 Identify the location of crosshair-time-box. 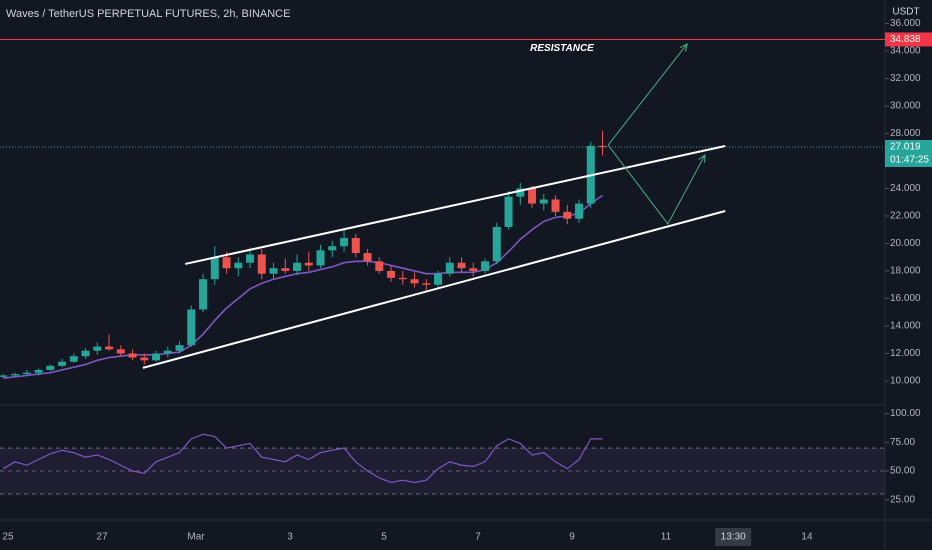
(733, 537).